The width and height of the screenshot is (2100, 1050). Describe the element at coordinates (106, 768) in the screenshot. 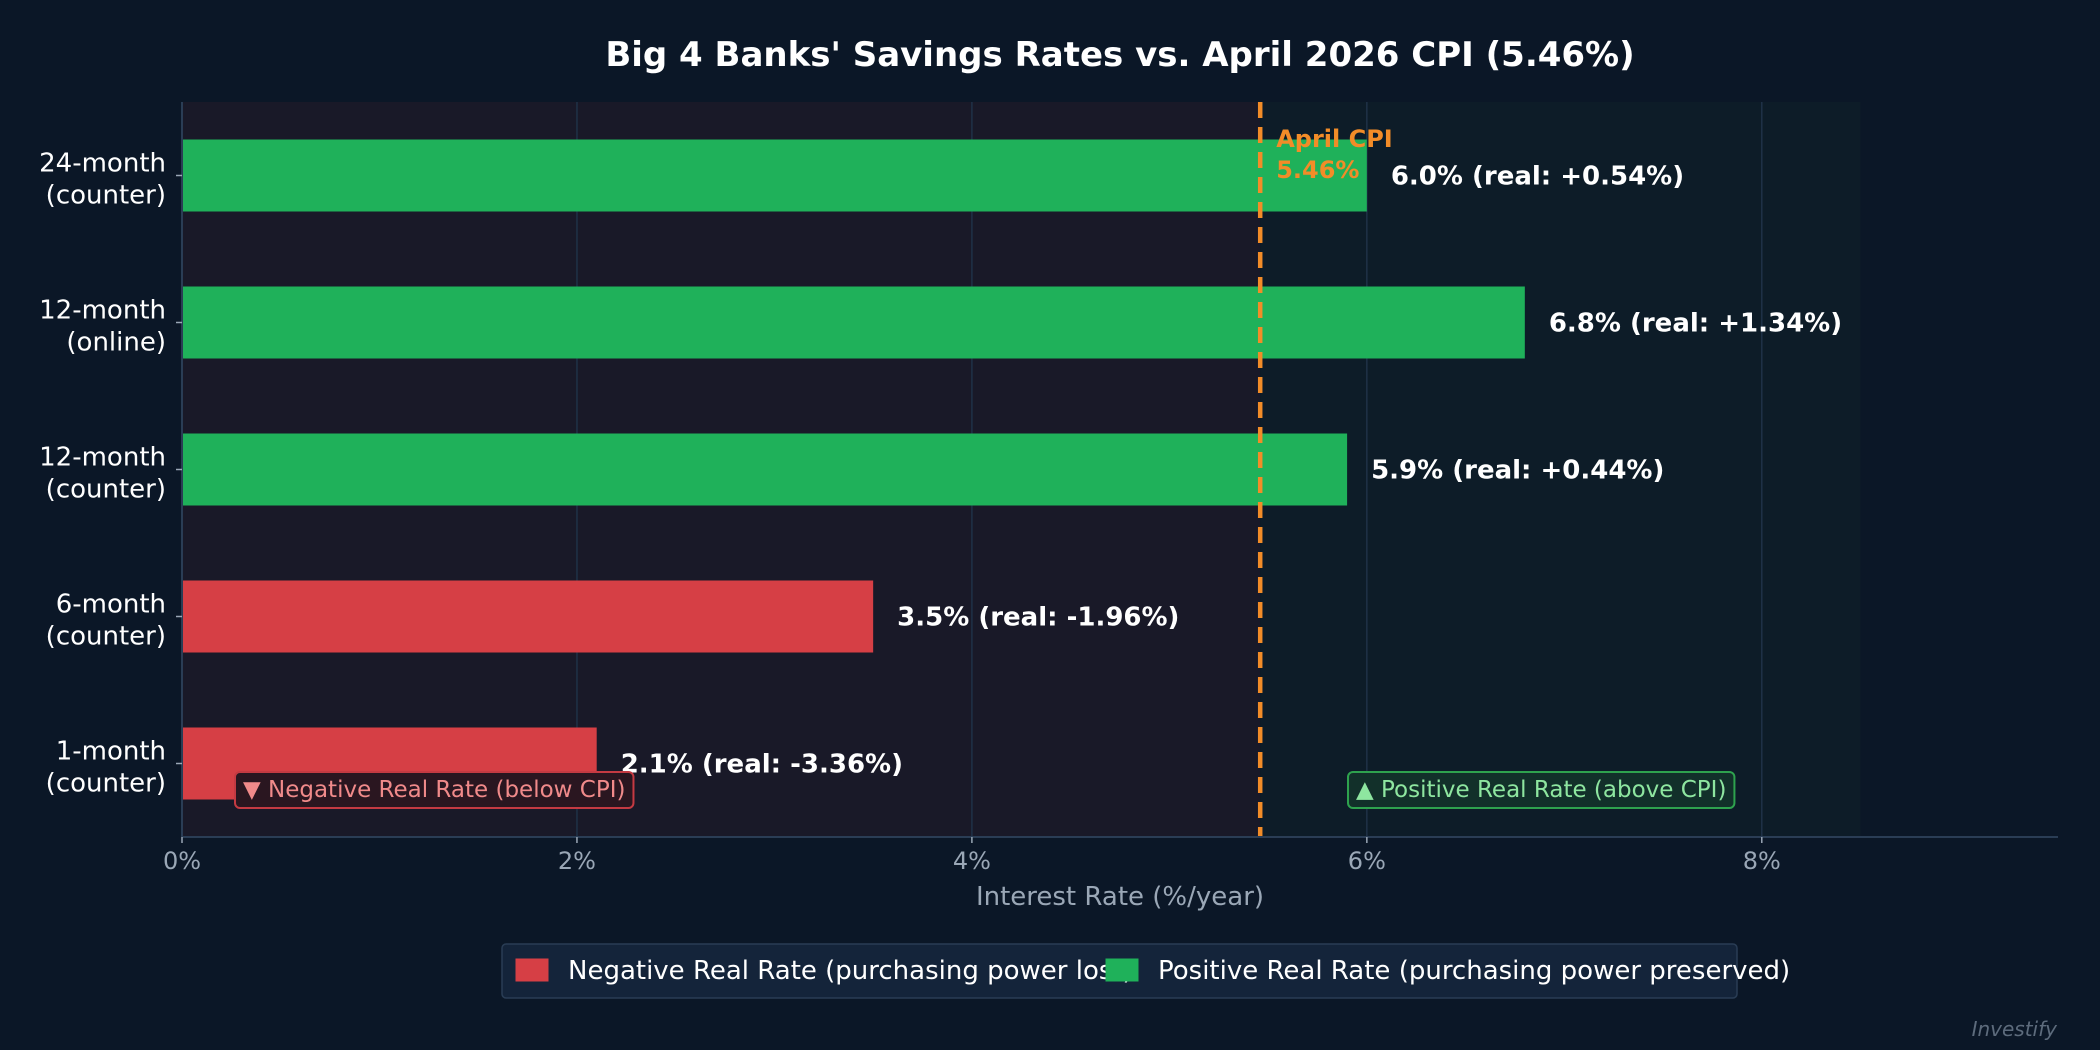

I see `y-tick-label: 1-month (counter)` at that location.